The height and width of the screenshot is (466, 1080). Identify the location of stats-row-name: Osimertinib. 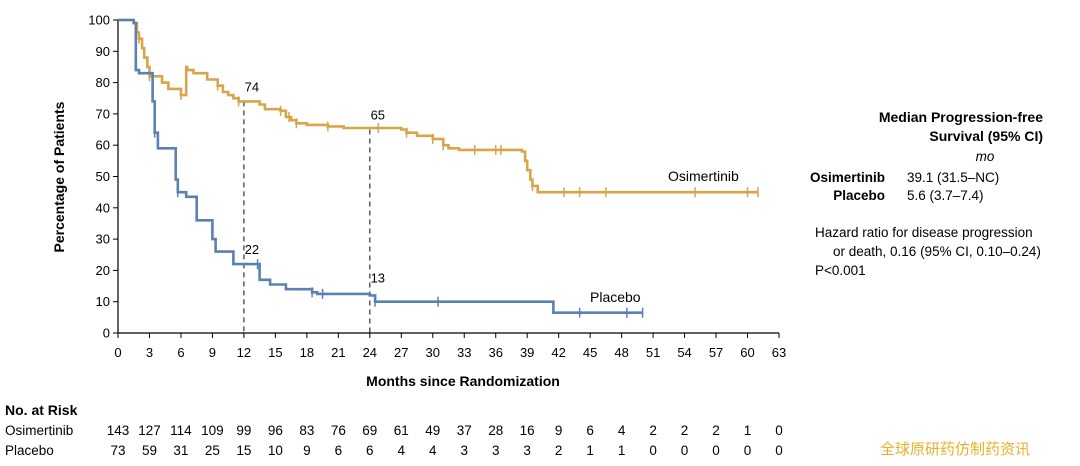
(847, 177).